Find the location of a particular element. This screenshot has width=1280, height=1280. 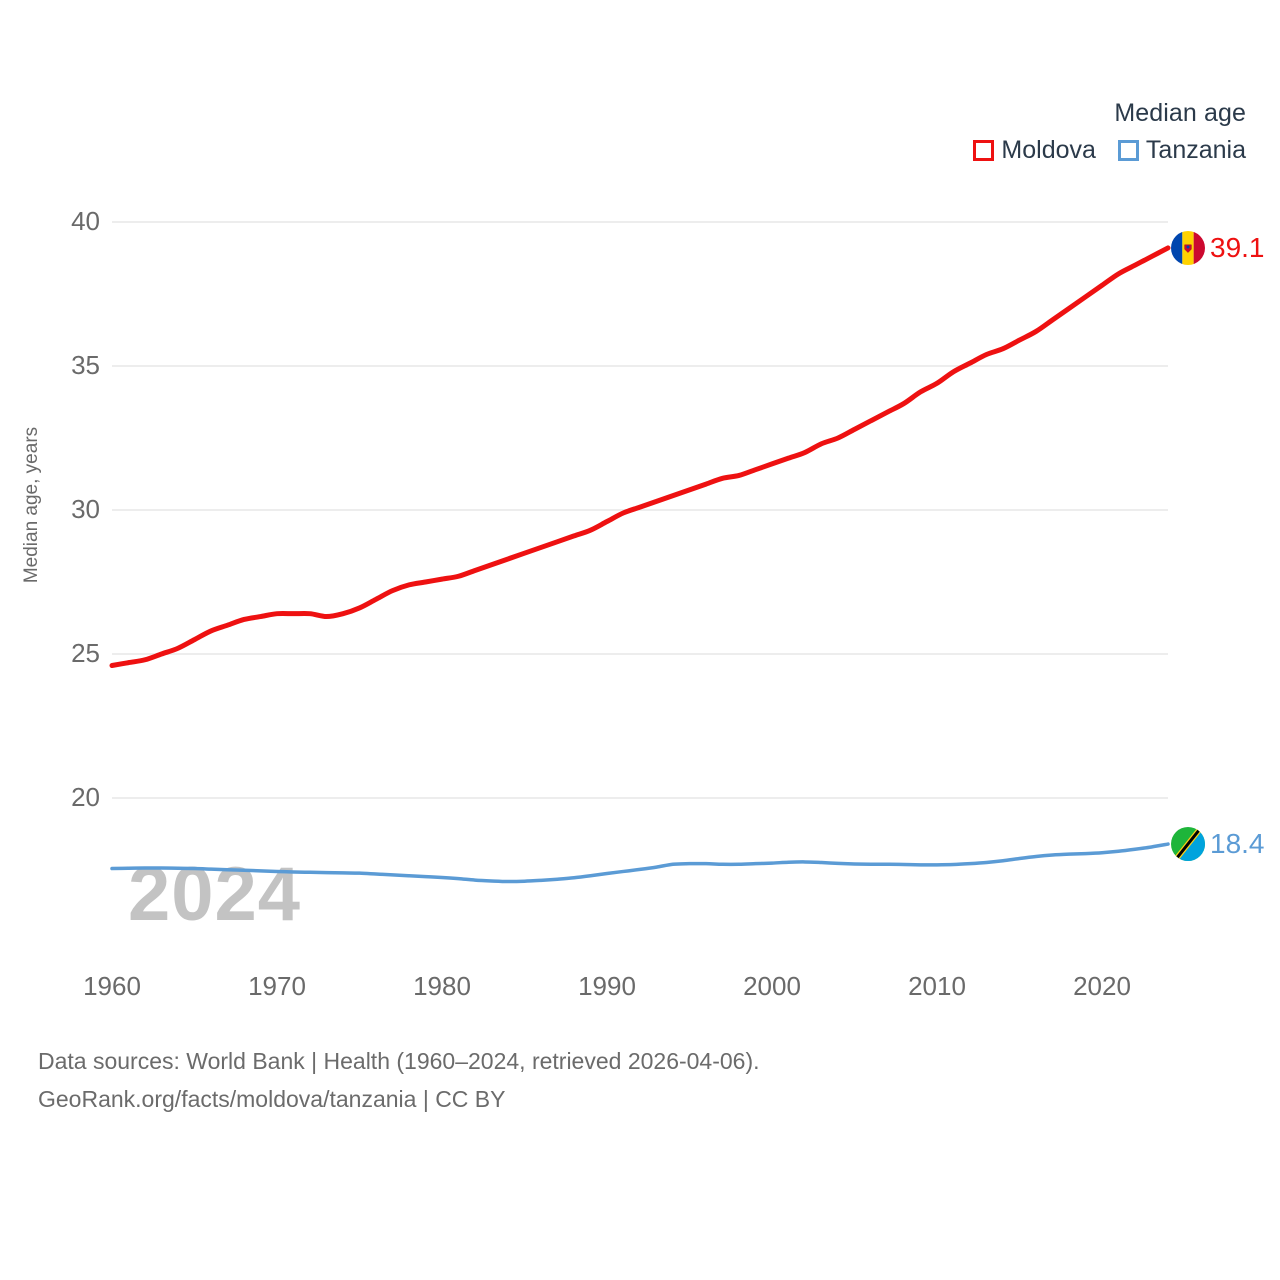

y-tick-label-20: 20 is located at coordinates (85, 797).